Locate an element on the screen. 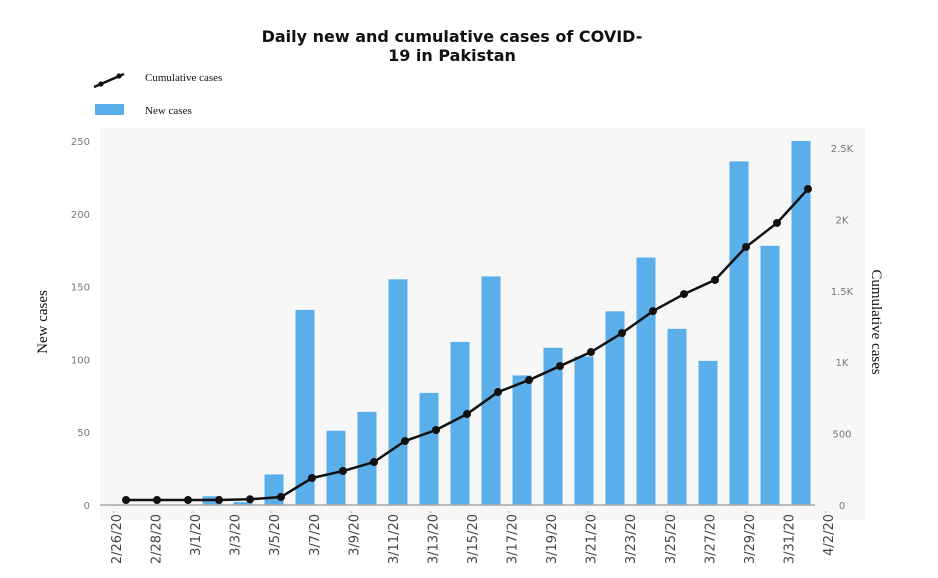 The height and width of the screenshot is (578, 938). y-right-tick-label: 0 is located at coordinates (842, 506).